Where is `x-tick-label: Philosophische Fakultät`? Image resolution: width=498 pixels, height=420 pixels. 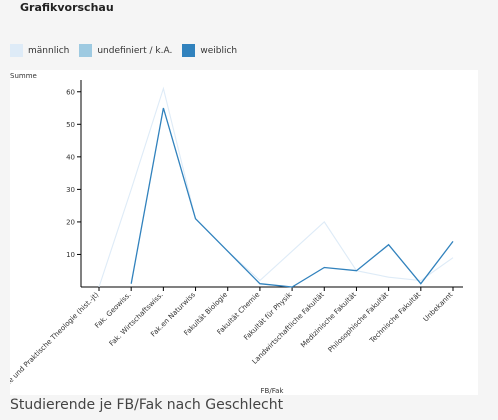 x-tick-label: Philosophische Fakultät is located at coordinates (359, 323).